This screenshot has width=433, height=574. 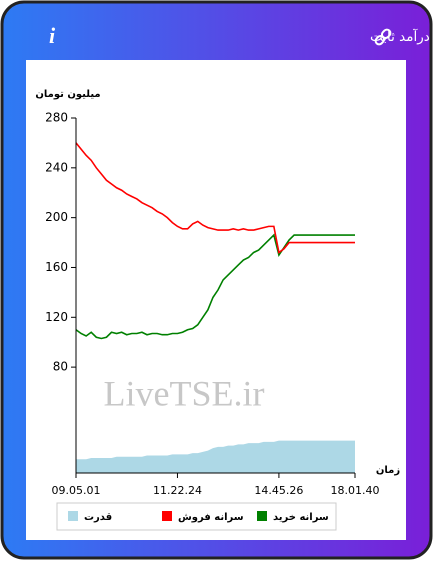 What do you see at coordinates (76, 490) in the screenshot?
I see `x-tick-label: 09.05.01` at bounding box center [76, 490].